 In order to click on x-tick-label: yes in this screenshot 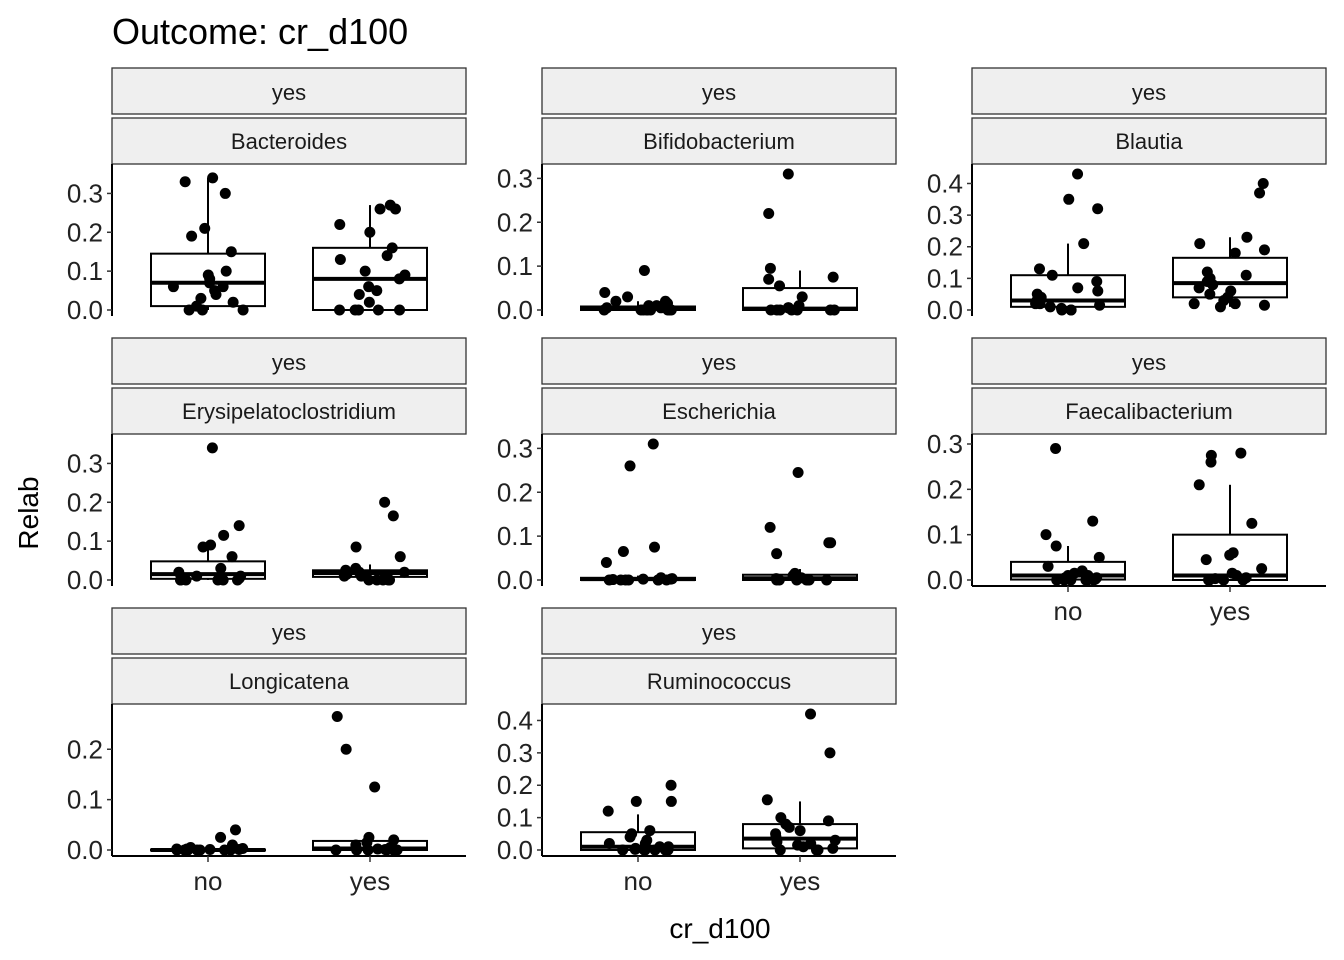, I will do `click(370, 881)`.